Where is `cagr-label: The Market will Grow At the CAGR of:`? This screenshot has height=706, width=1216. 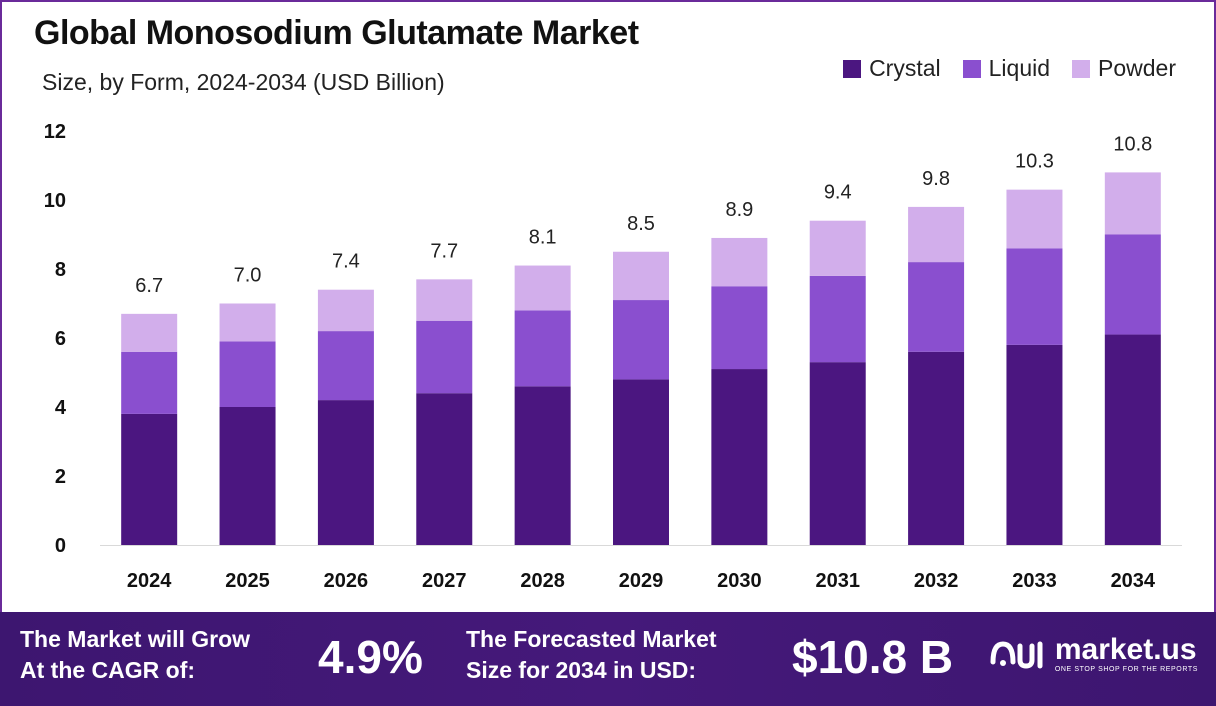 cagr-label: The Market will Grow At the CAGR of: is located at coordinates (135, 655).